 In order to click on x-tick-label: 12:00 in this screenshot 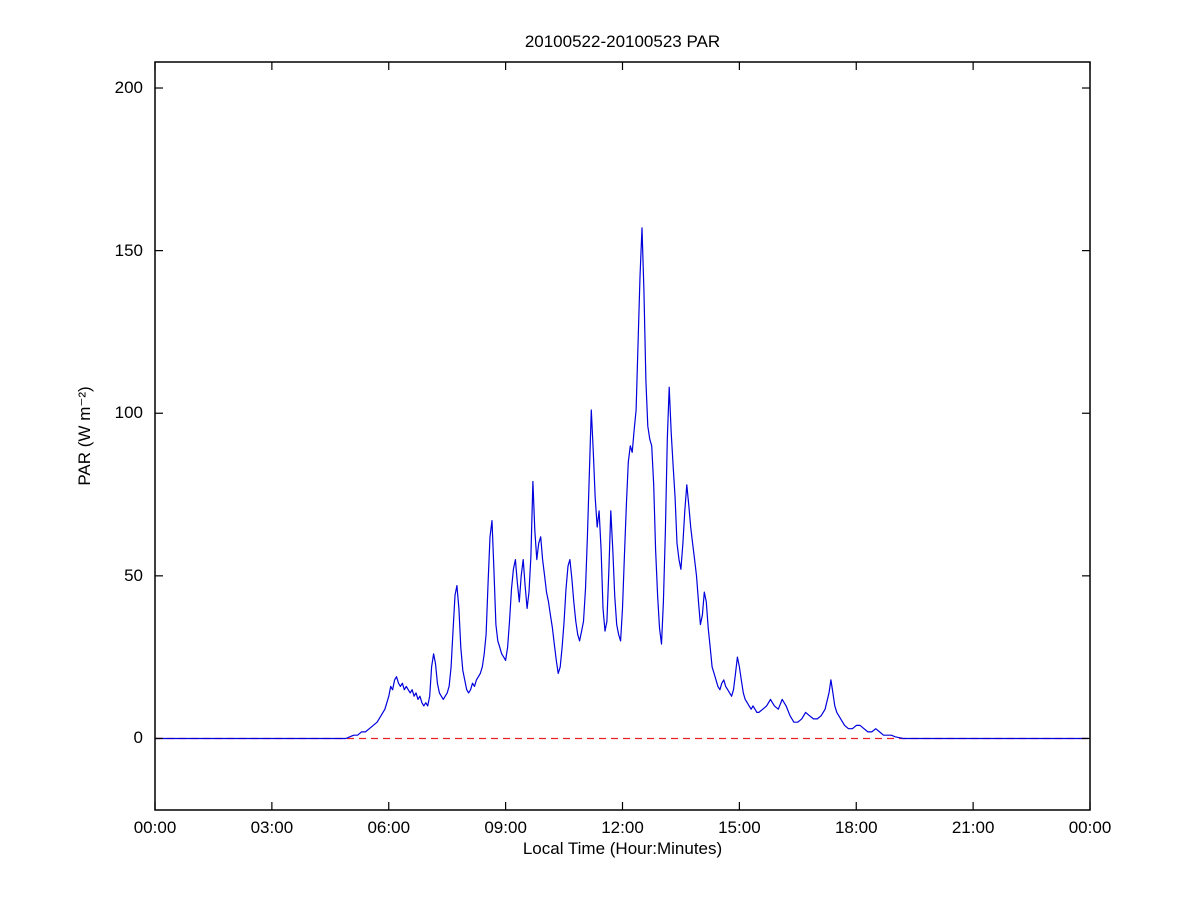, I will do `click(622, 827)`.